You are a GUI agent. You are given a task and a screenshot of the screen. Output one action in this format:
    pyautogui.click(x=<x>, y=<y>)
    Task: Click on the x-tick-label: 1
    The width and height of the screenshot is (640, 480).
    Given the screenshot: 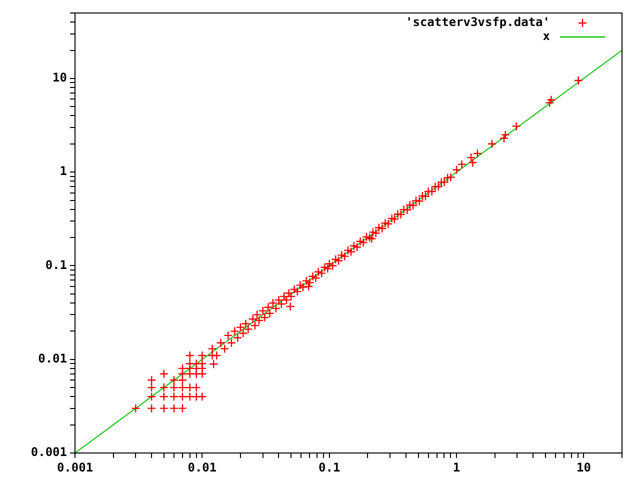 What is the action you would take?
    pyautogui.click(x=456, y=467)
    